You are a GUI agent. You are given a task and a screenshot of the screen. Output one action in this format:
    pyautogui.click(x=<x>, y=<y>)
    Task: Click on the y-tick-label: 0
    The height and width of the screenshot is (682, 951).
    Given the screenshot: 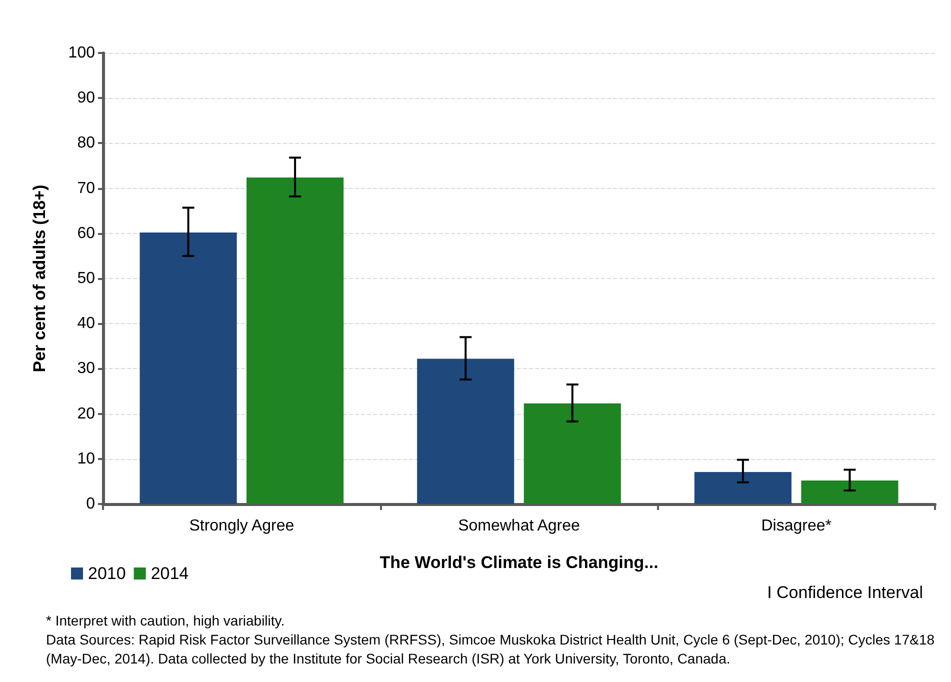 What is the action you would take?
    pyautogui.click(x=91, y=504)
    